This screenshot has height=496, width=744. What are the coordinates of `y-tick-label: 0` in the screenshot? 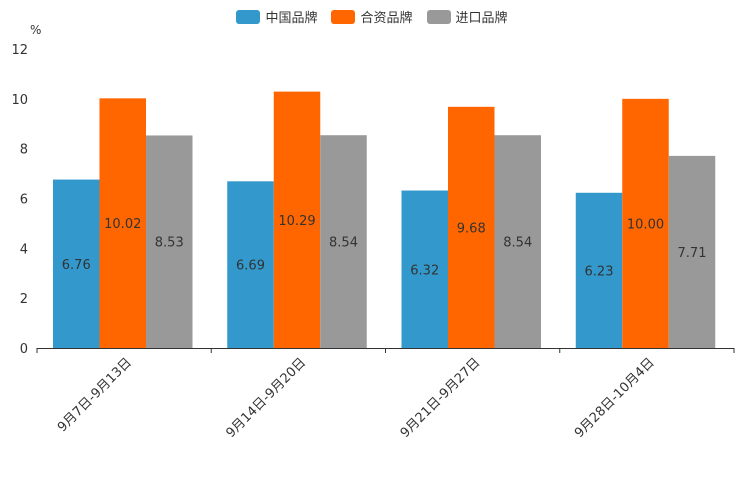 It's located at (24, 349).